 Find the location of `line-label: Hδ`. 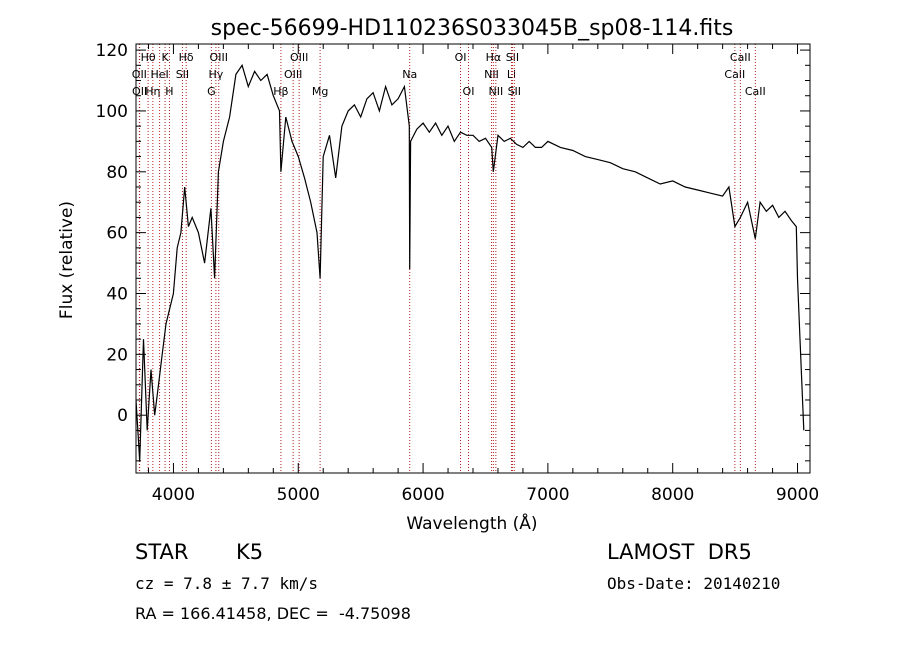

line-label: Hδ is located at coordinates (186, 57).